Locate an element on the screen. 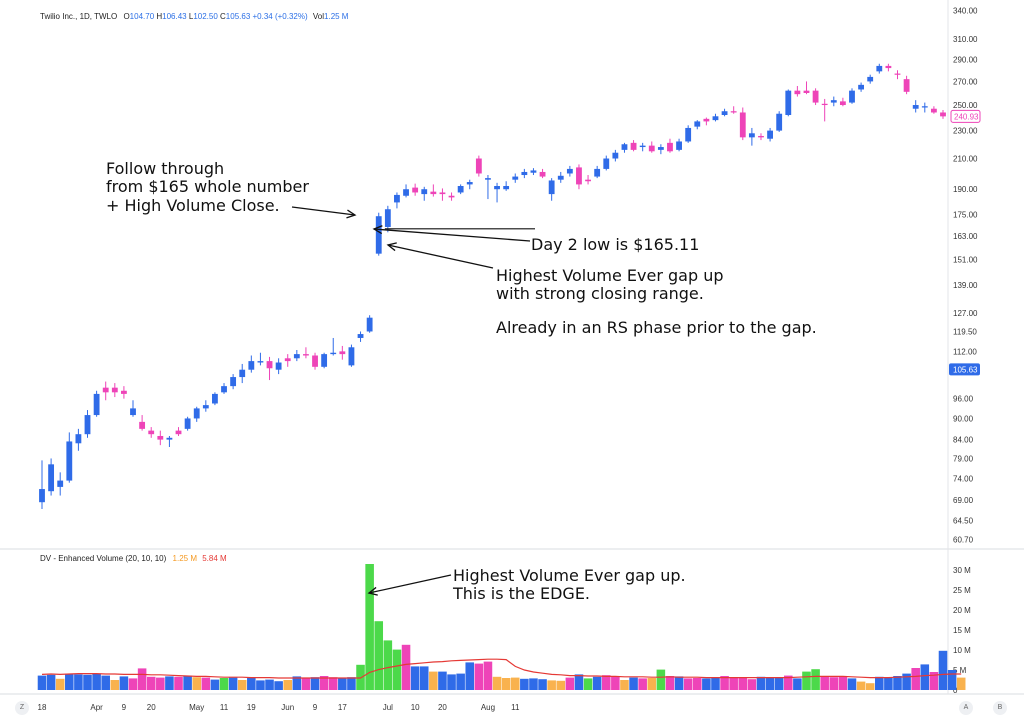 This screenshot has width=1024, height=722. price-tick-label: 127.00 is located at coordinates (965, 313).